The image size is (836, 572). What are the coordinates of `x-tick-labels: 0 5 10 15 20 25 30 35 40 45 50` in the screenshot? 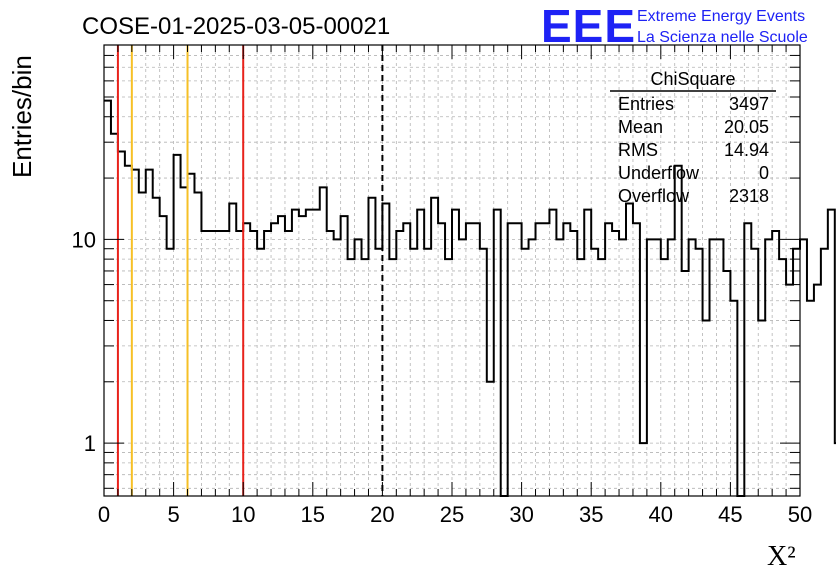 It's located at (455, 514).